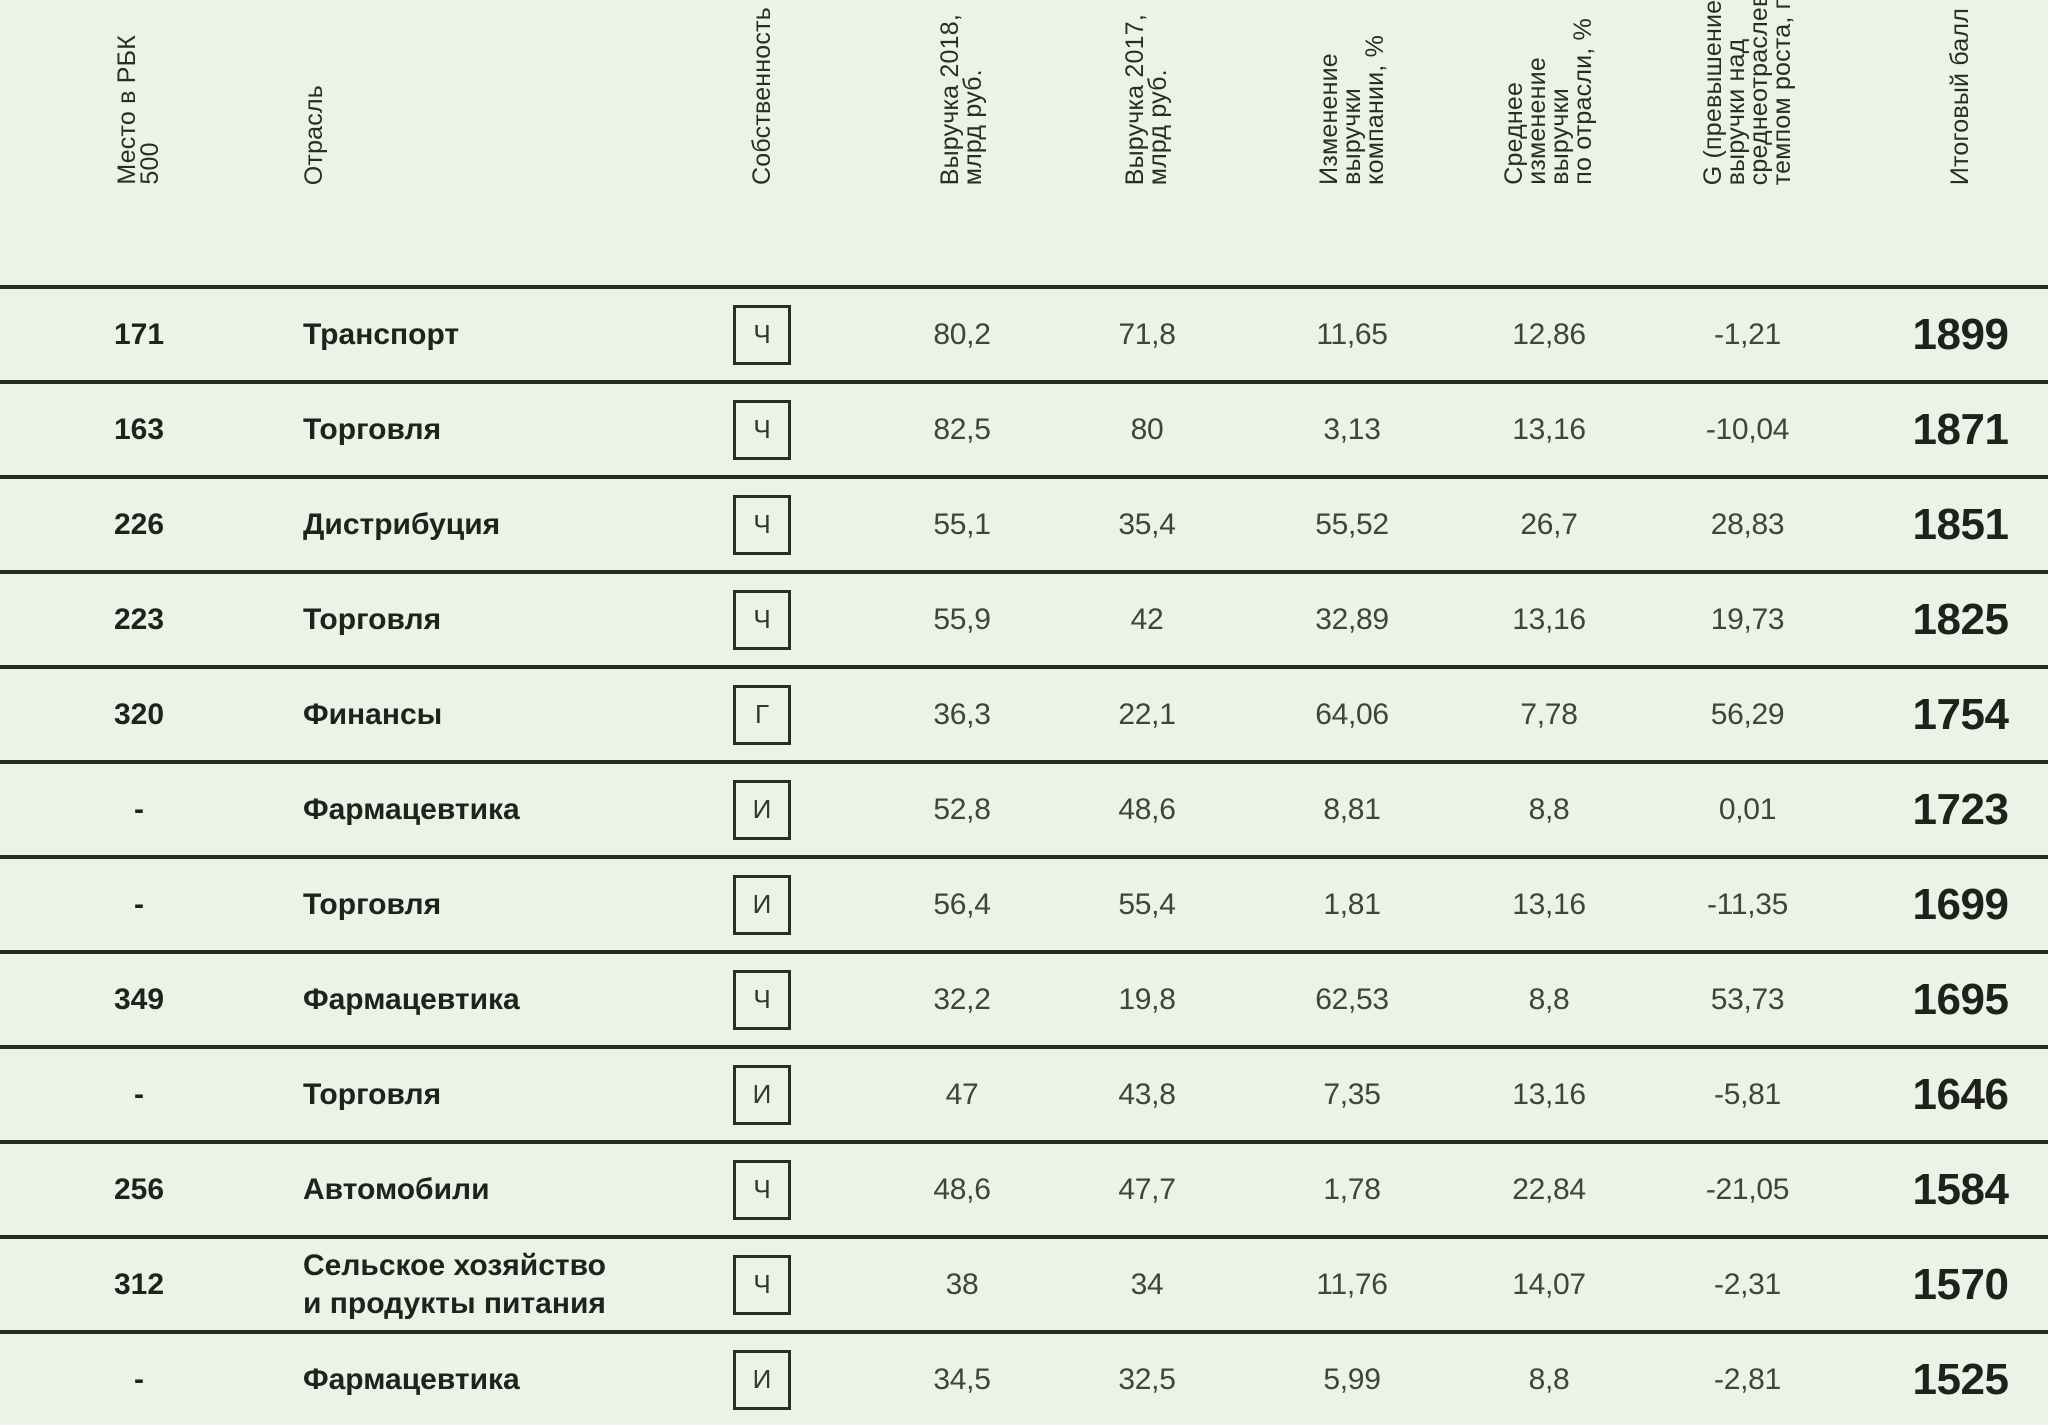 This screenshot has width=2048, height=1425. I want to click on score-cell: 1723, so click(1960, 809).